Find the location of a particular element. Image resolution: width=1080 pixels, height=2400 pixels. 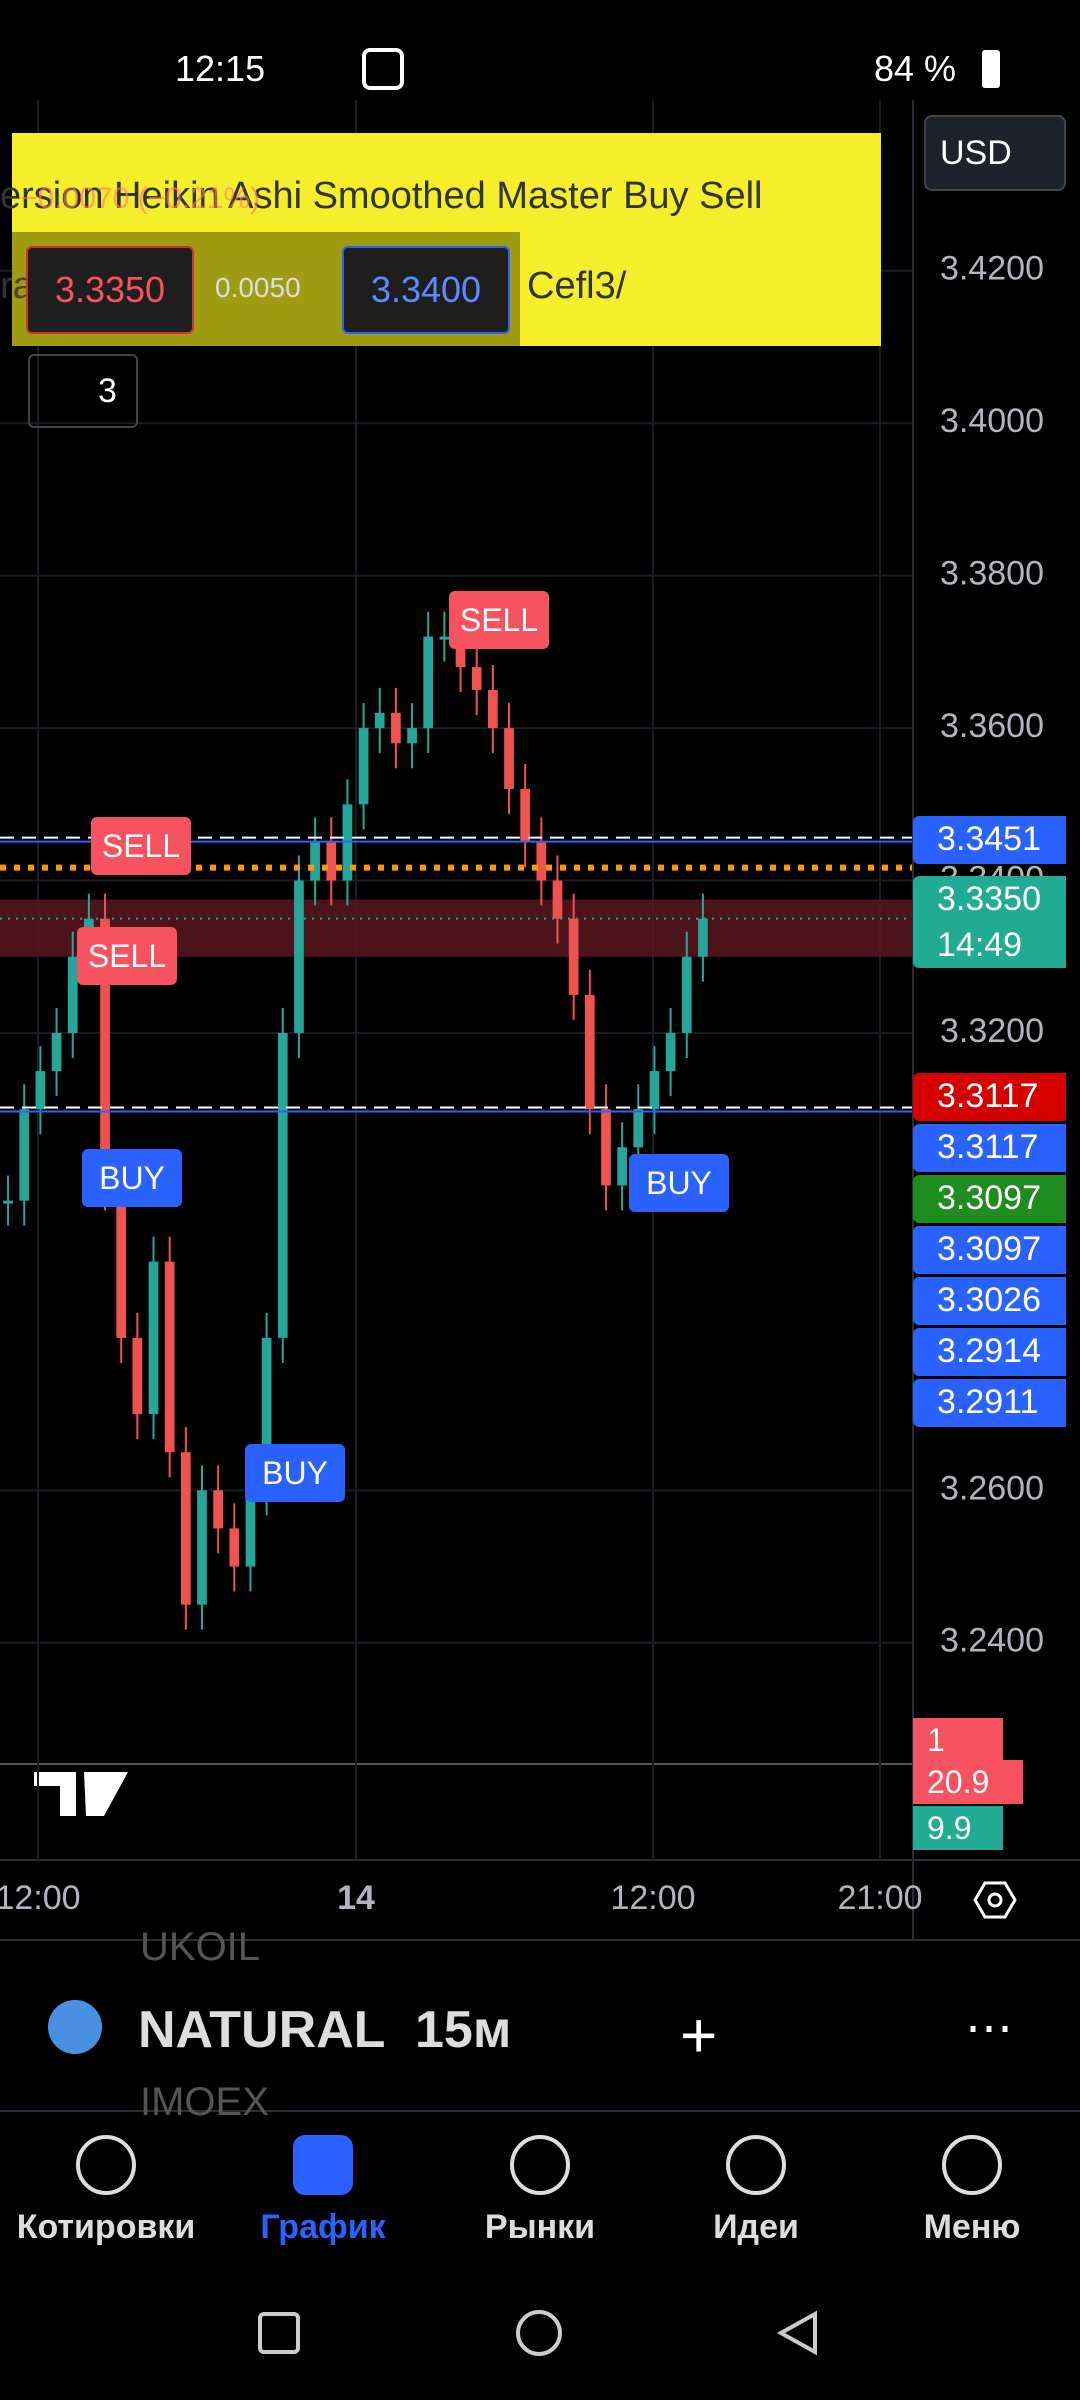

home-button is located at coordinates (539, 2333).